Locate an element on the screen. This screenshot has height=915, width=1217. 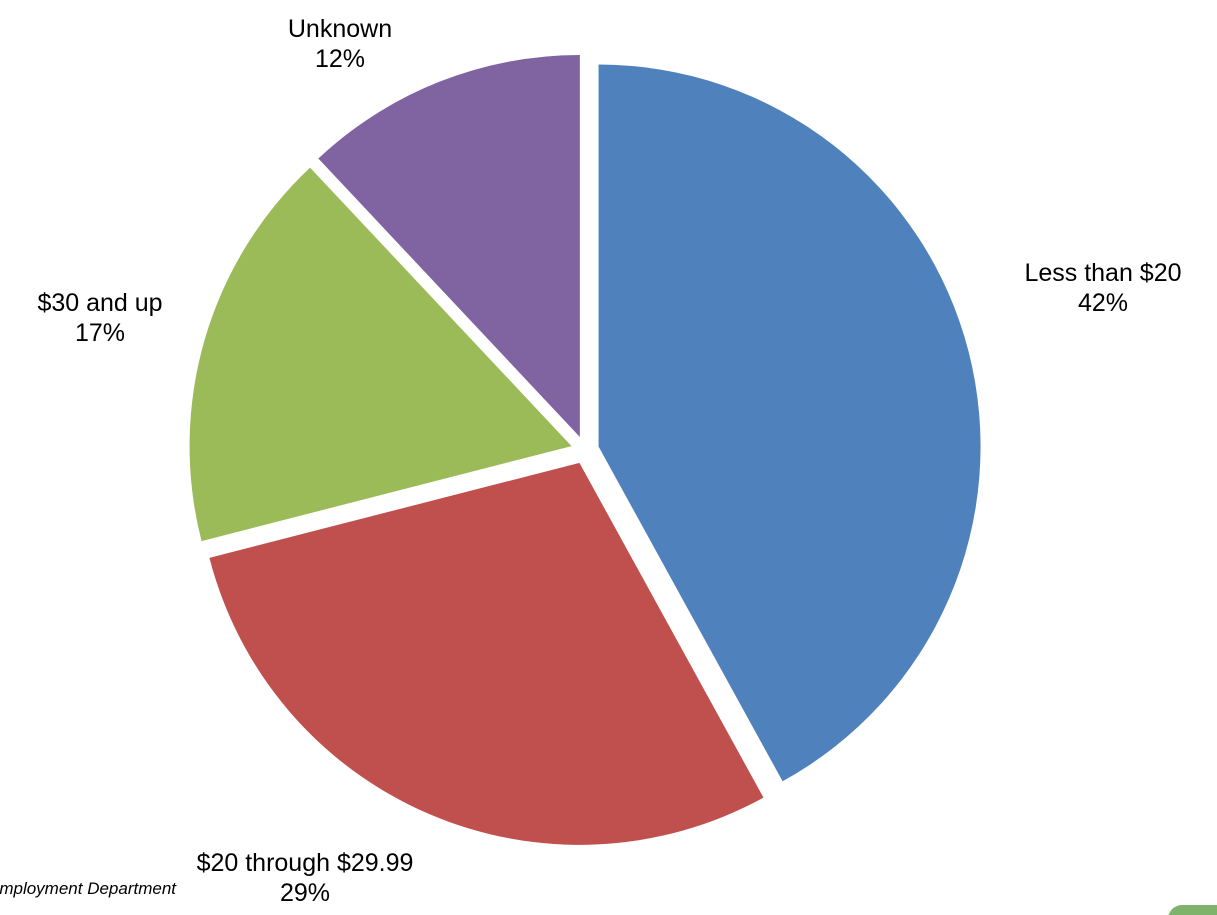
label-less-than-20: Less than $20 42% is located at coordinates (1103, 288).